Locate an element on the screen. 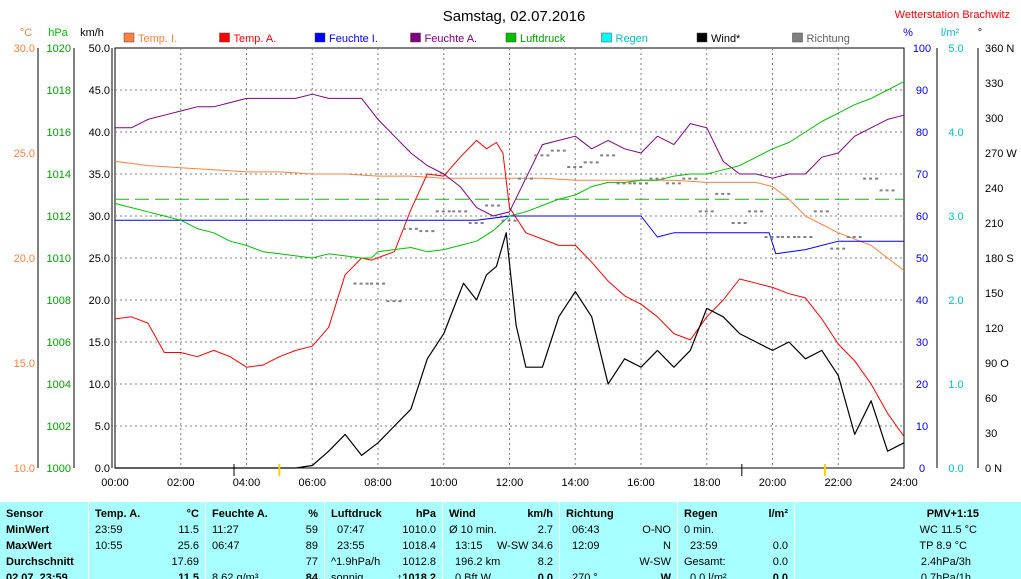  temp-max-time: 10:55 is located at coordinates (109, 546).